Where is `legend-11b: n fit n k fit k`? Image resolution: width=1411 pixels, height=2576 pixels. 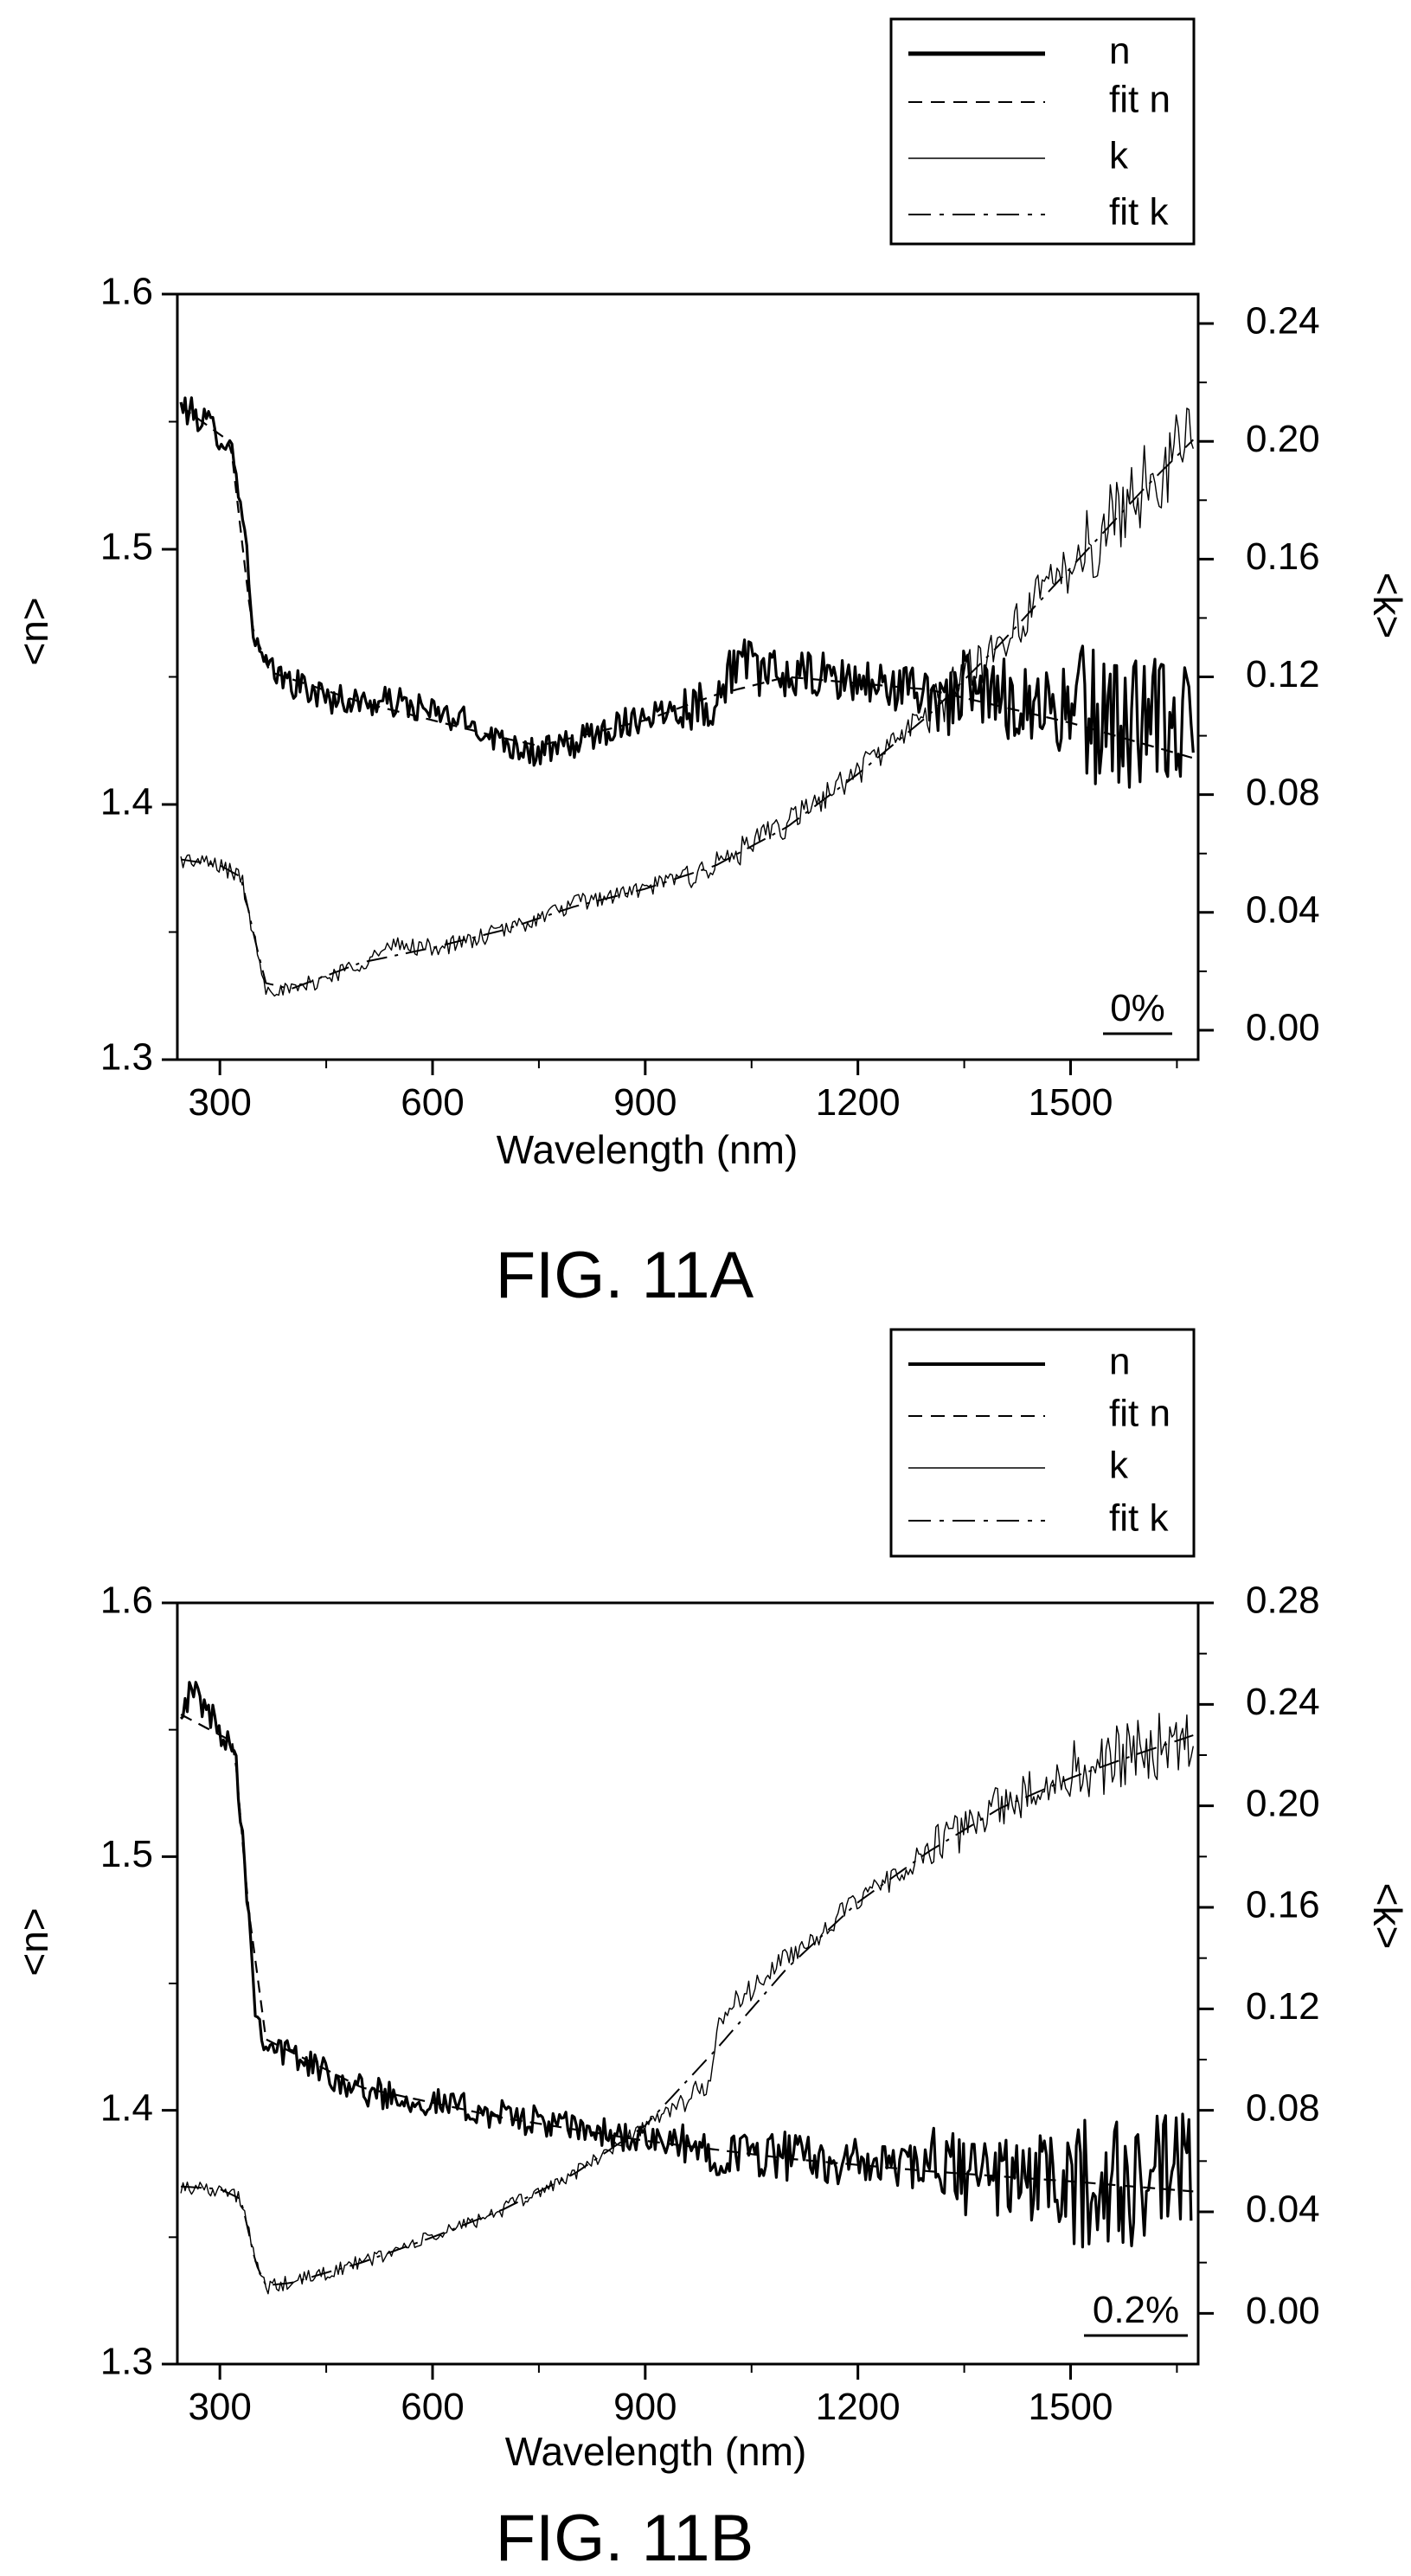 legend-11b: n fit n k fit k is located at coordinates (1042, 1443).